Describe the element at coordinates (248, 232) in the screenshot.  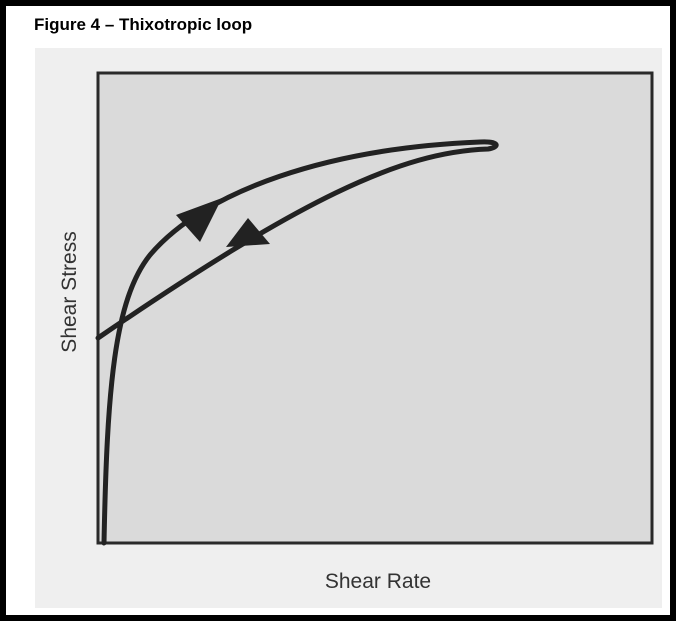
I see `down-arrow` at that location.